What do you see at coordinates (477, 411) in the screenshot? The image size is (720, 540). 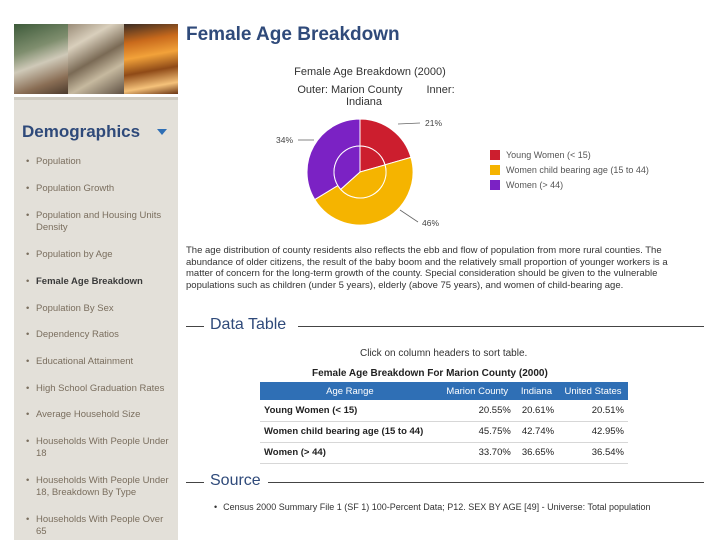 I see `table-cell: 20.55%` at bounding box center [477, 411].